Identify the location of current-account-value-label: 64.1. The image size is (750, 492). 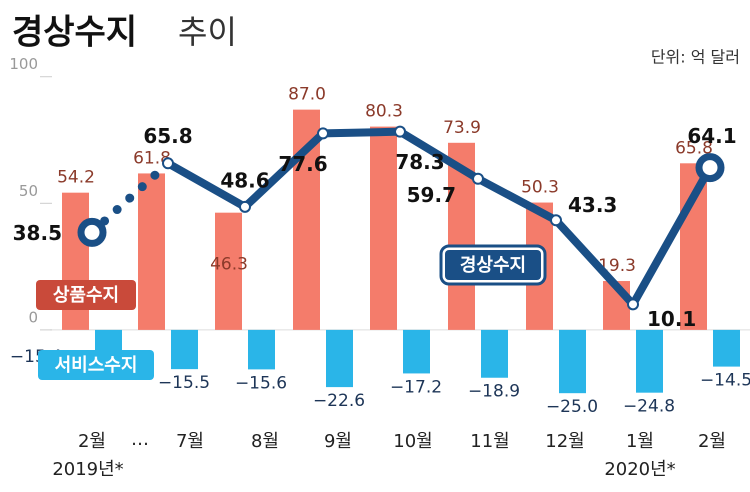
(711, 136).